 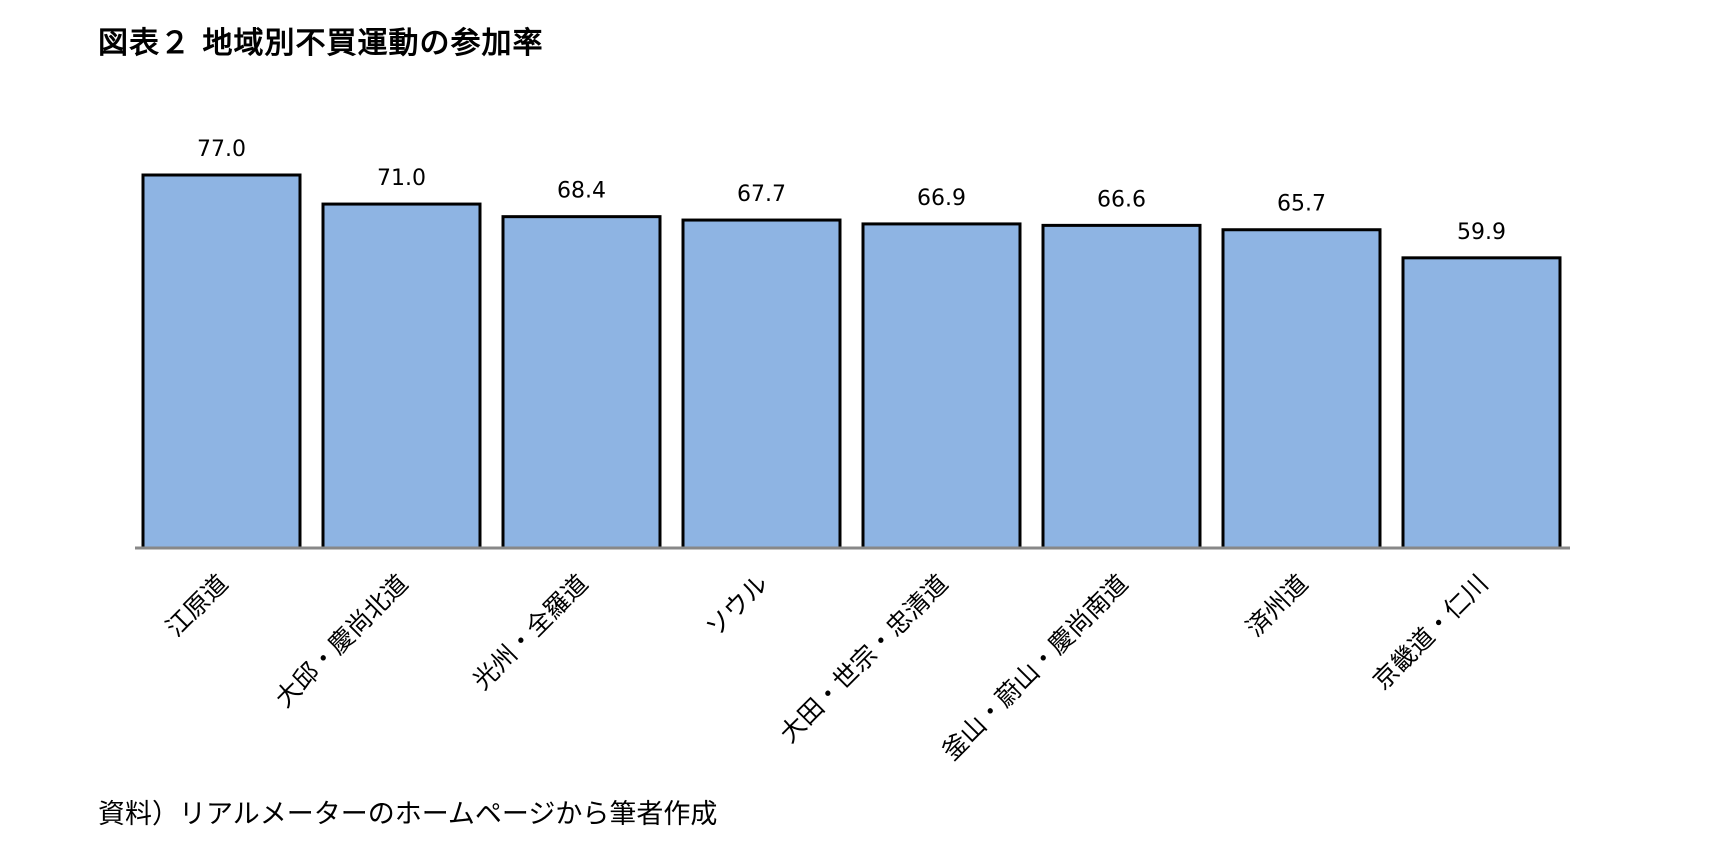 I want to click on value-label-4: 67.7, so click(x=761, y=194).